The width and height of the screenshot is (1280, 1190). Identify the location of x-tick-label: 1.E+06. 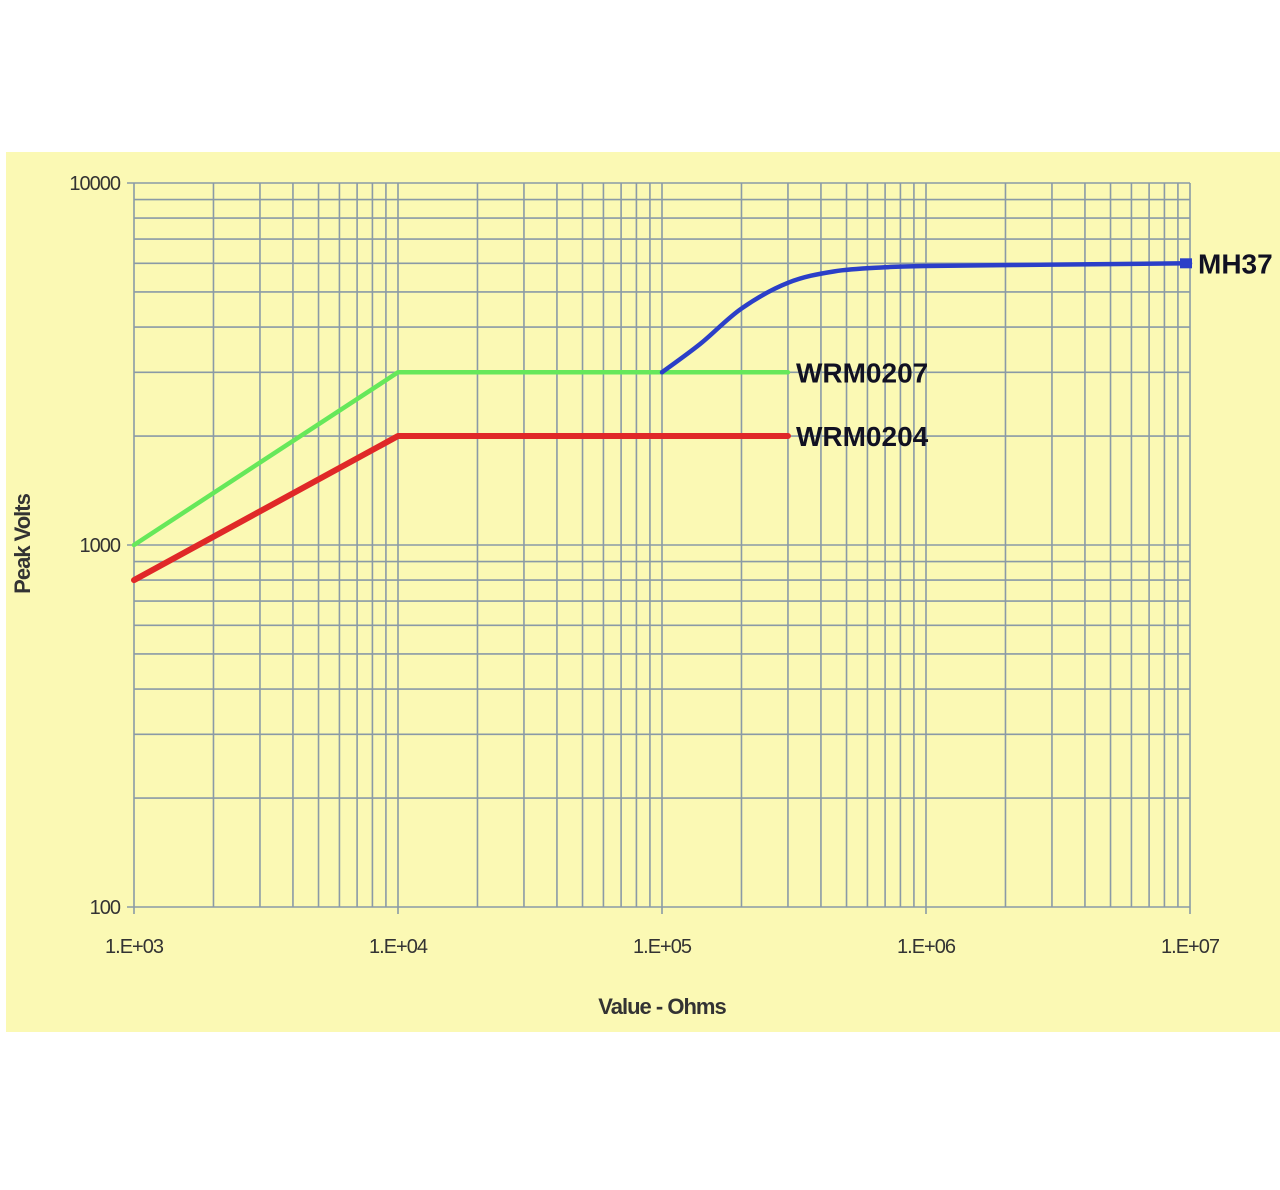
(926, 947).